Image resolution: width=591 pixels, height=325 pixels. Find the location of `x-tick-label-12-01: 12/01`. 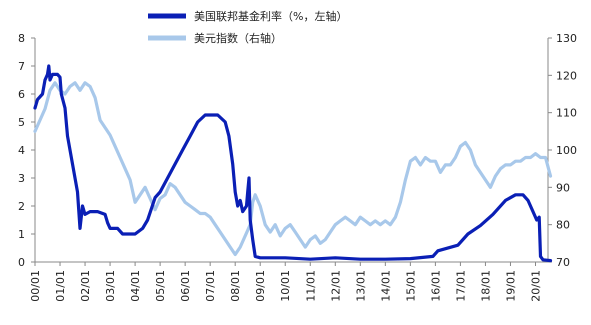

x-tick-label-12-01: 12/01 is located at coordinates (335, 286).